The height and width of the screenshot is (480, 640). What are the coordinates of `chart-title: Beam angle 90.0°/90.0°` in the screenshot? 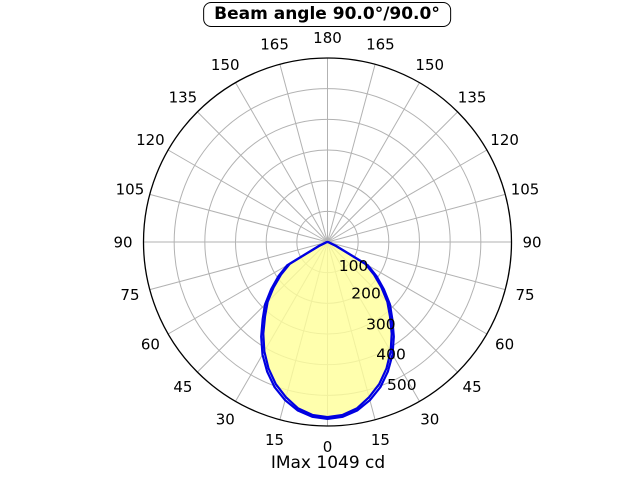 It's located at (327, 14).